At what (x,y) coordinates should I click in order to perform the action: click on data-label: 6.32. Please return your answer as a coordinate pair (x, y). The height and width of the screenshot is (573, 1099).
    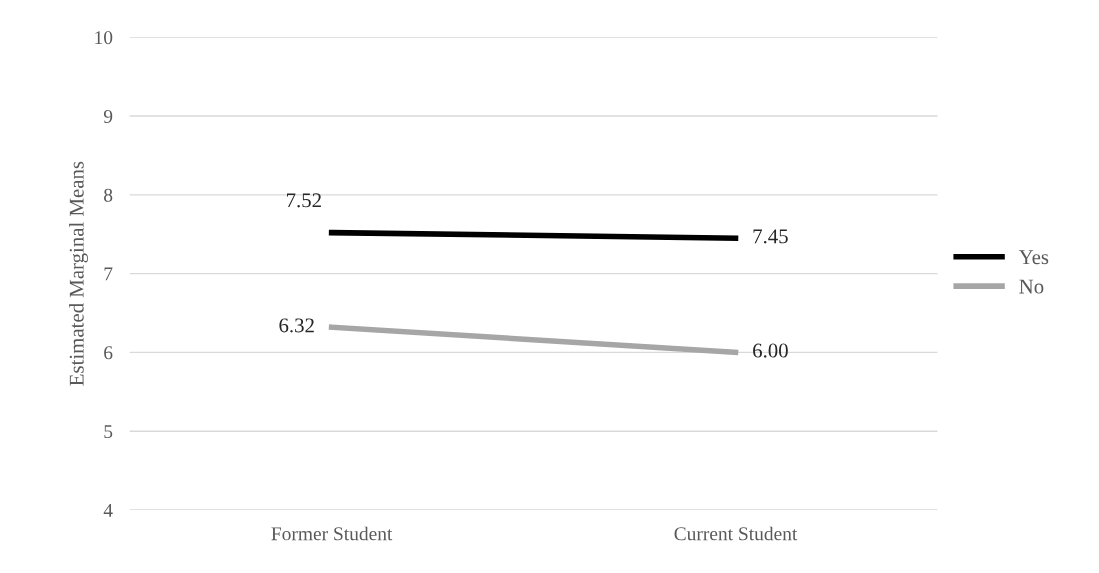
    Looking at the image, I should click on (296, 325).